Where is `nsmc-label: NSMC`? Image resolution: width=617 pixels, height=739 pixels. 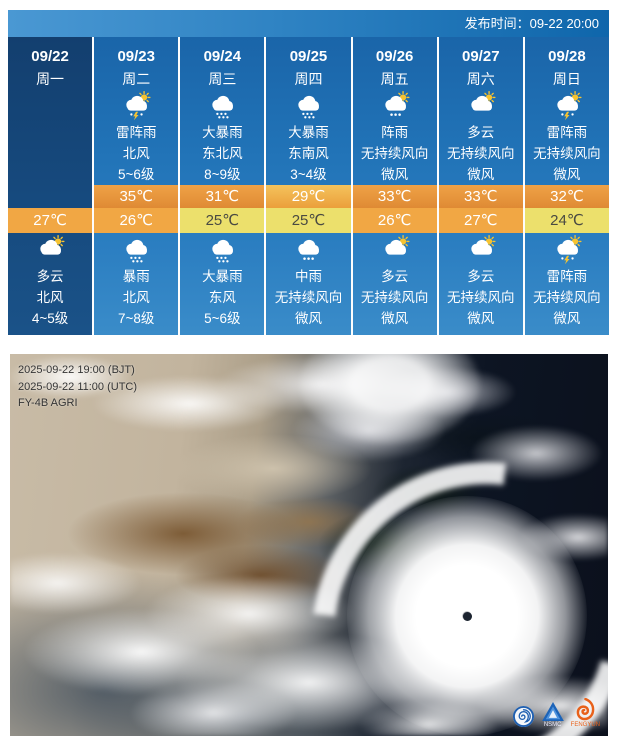
nsmc-label: NSMC is located at coordinates (552, 725).